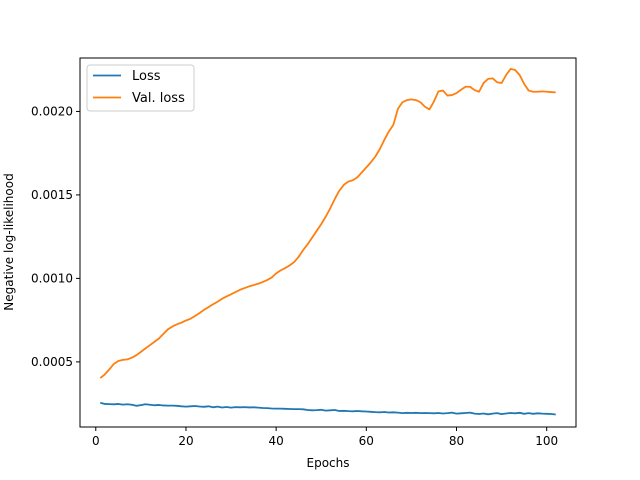  I want to click on x-tick-label: 80, so click(456, 441).